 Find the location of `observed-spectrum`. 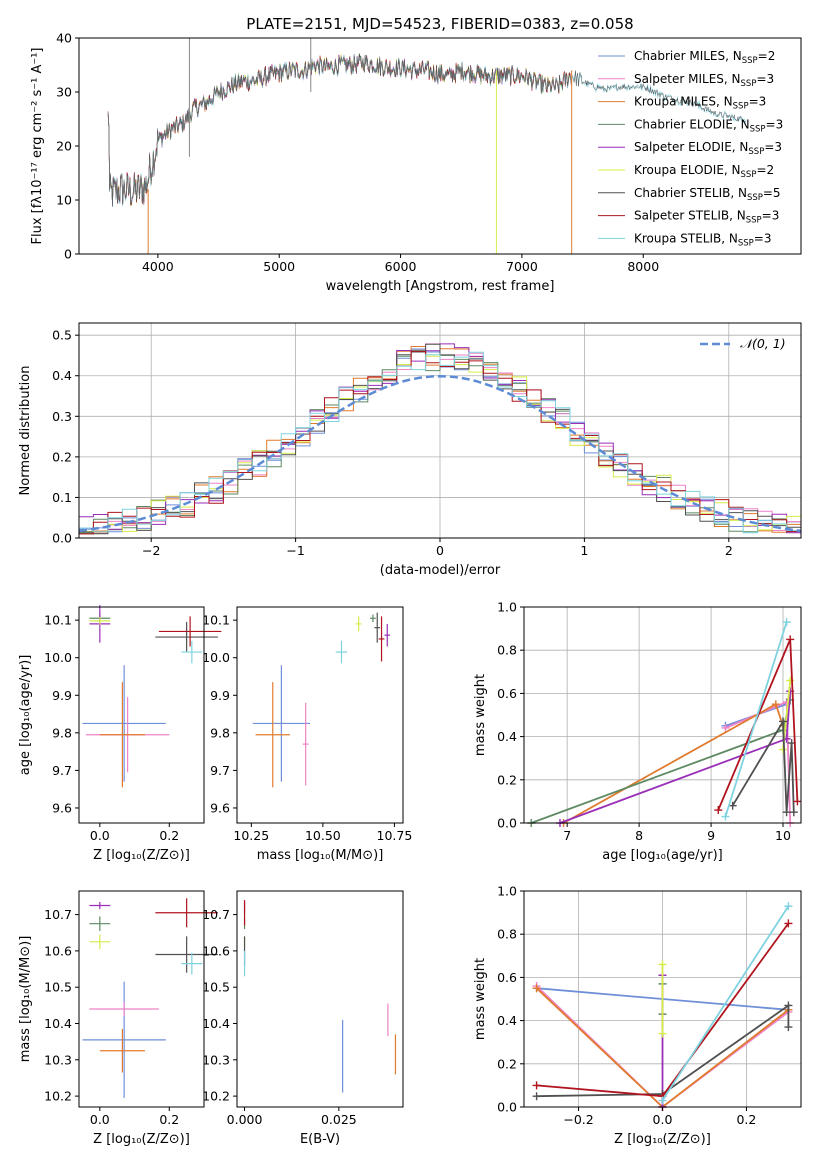

observed-spectrum is located at coordinates (427, 130).